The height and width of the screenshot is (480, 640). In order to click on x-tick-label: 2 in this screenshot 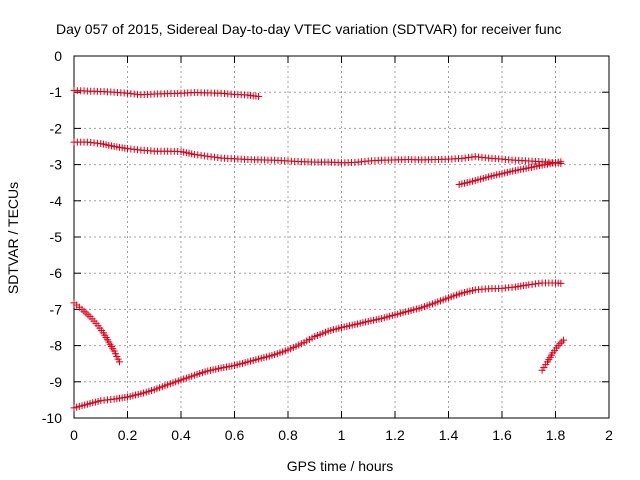, I will do `click(609, 435)`.